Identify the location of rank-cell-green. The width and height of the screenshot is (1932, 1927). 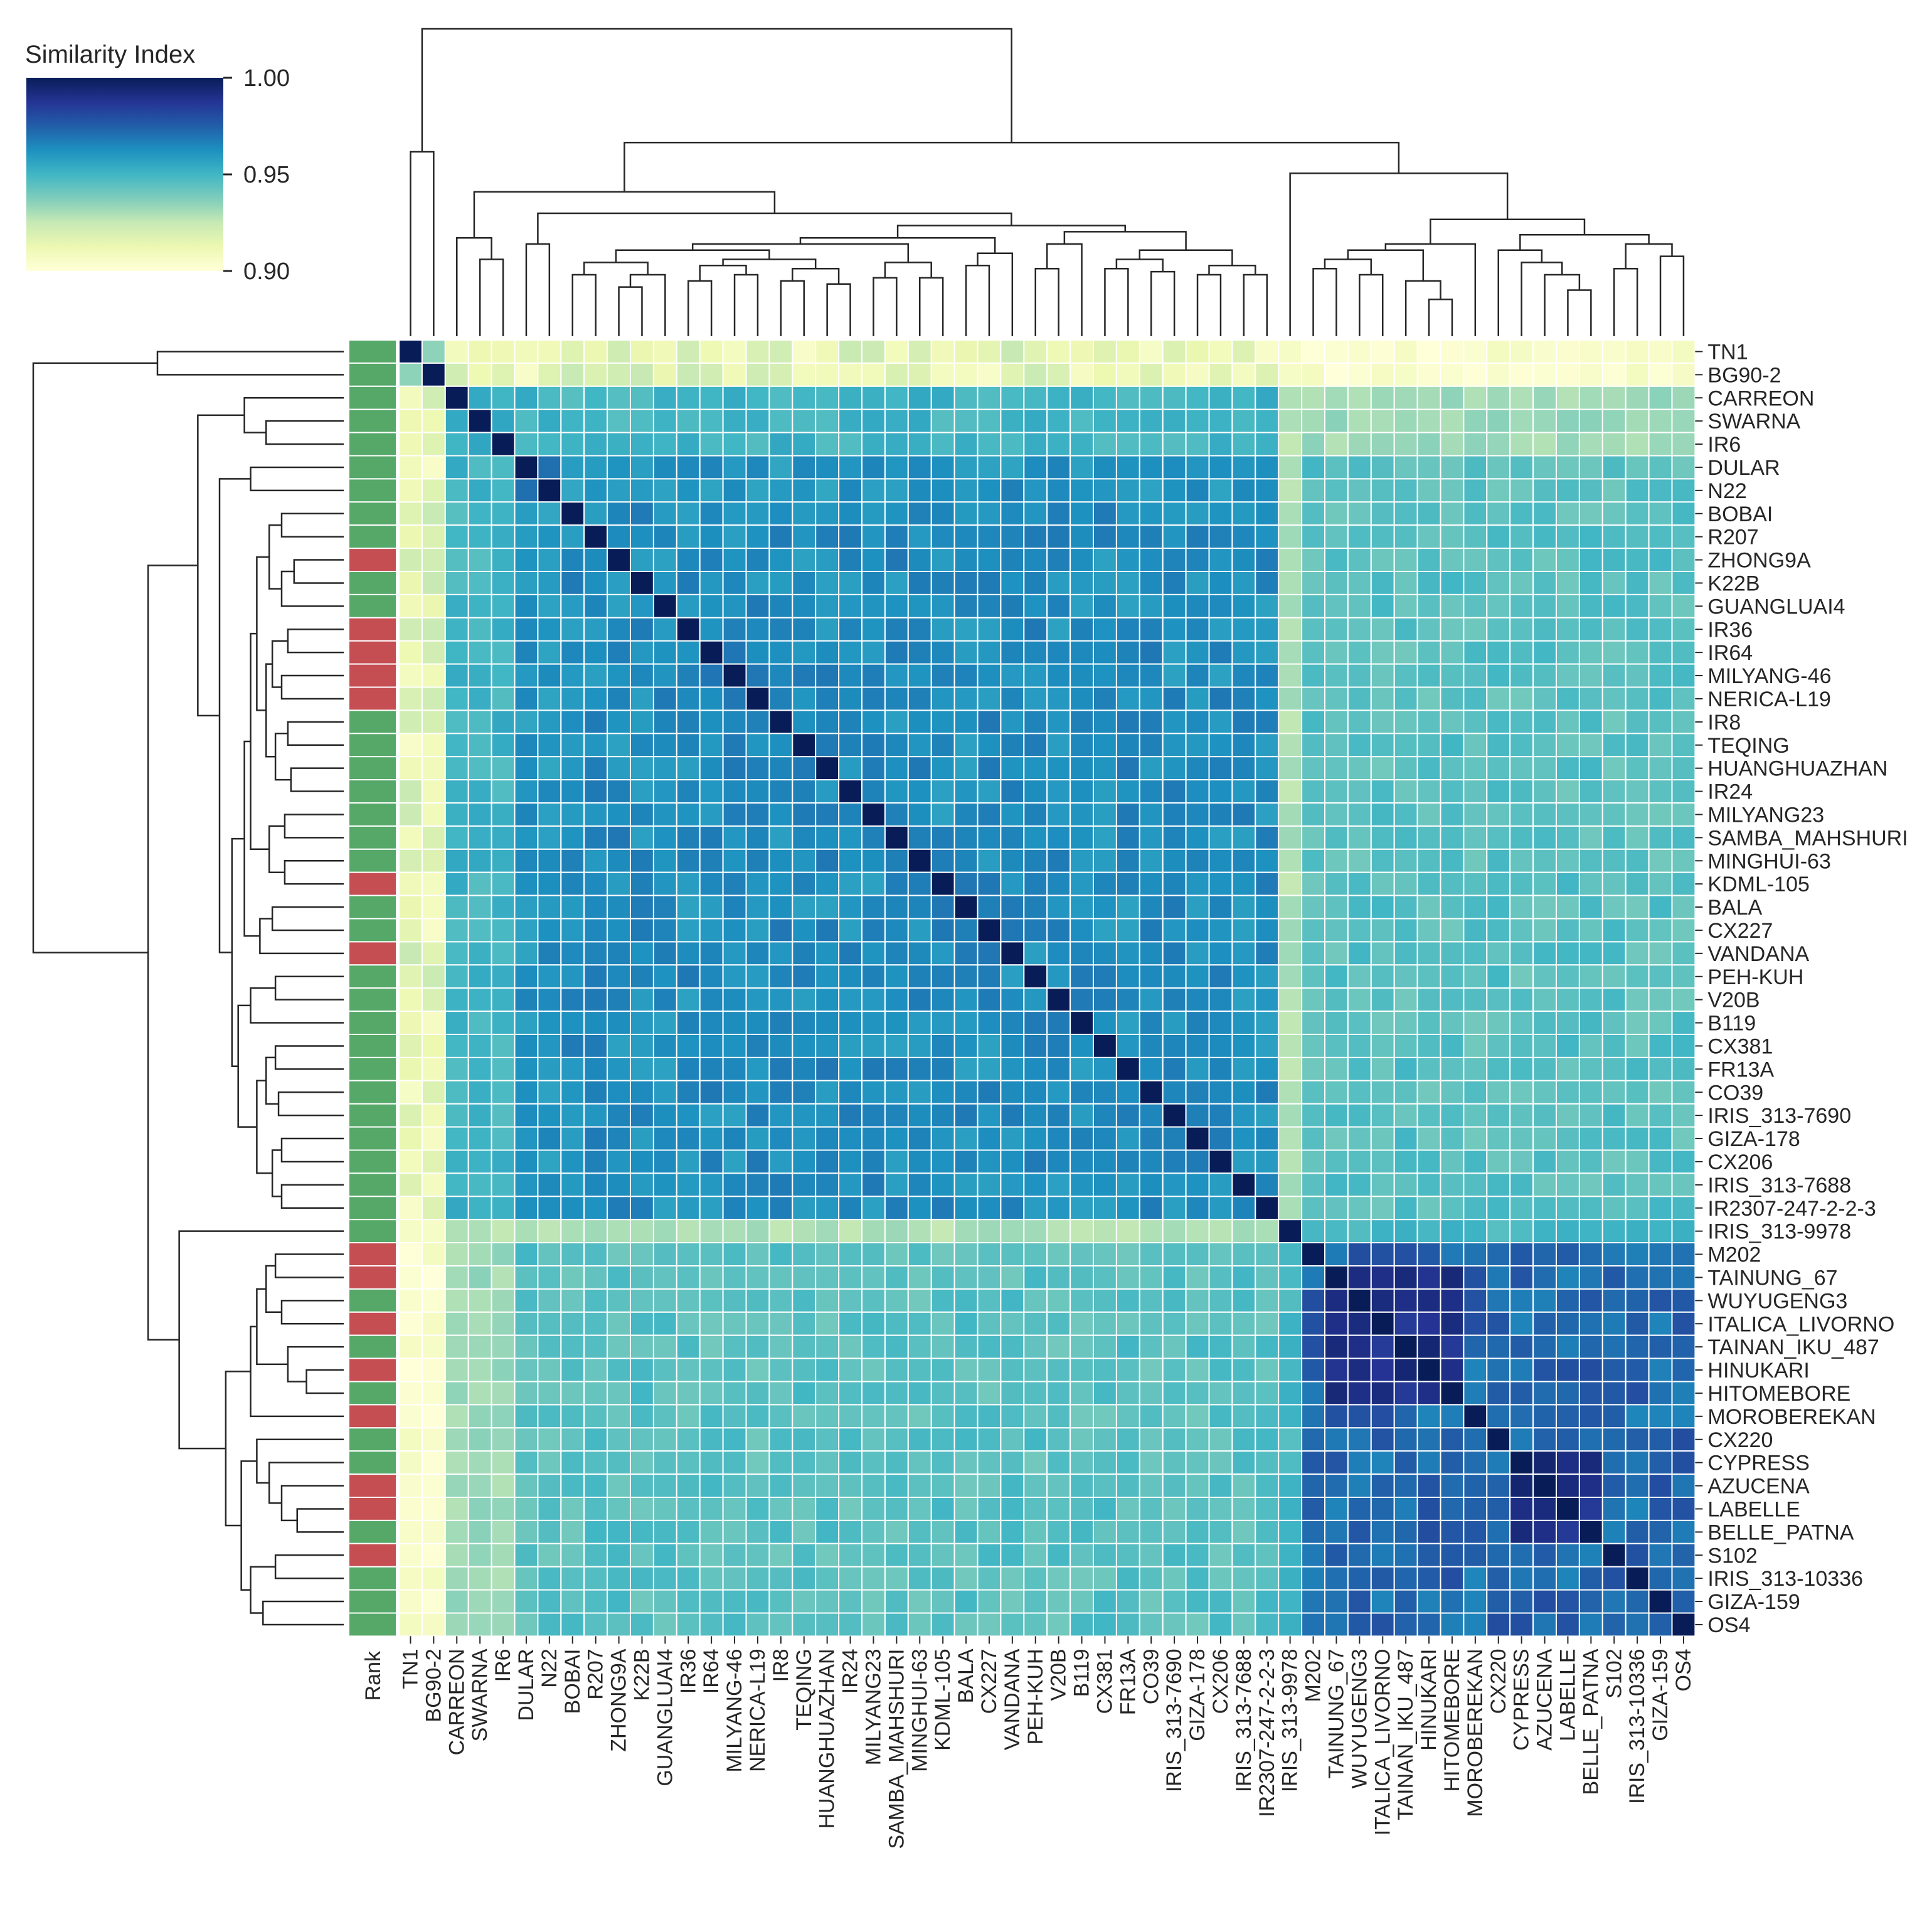
(372, 375).